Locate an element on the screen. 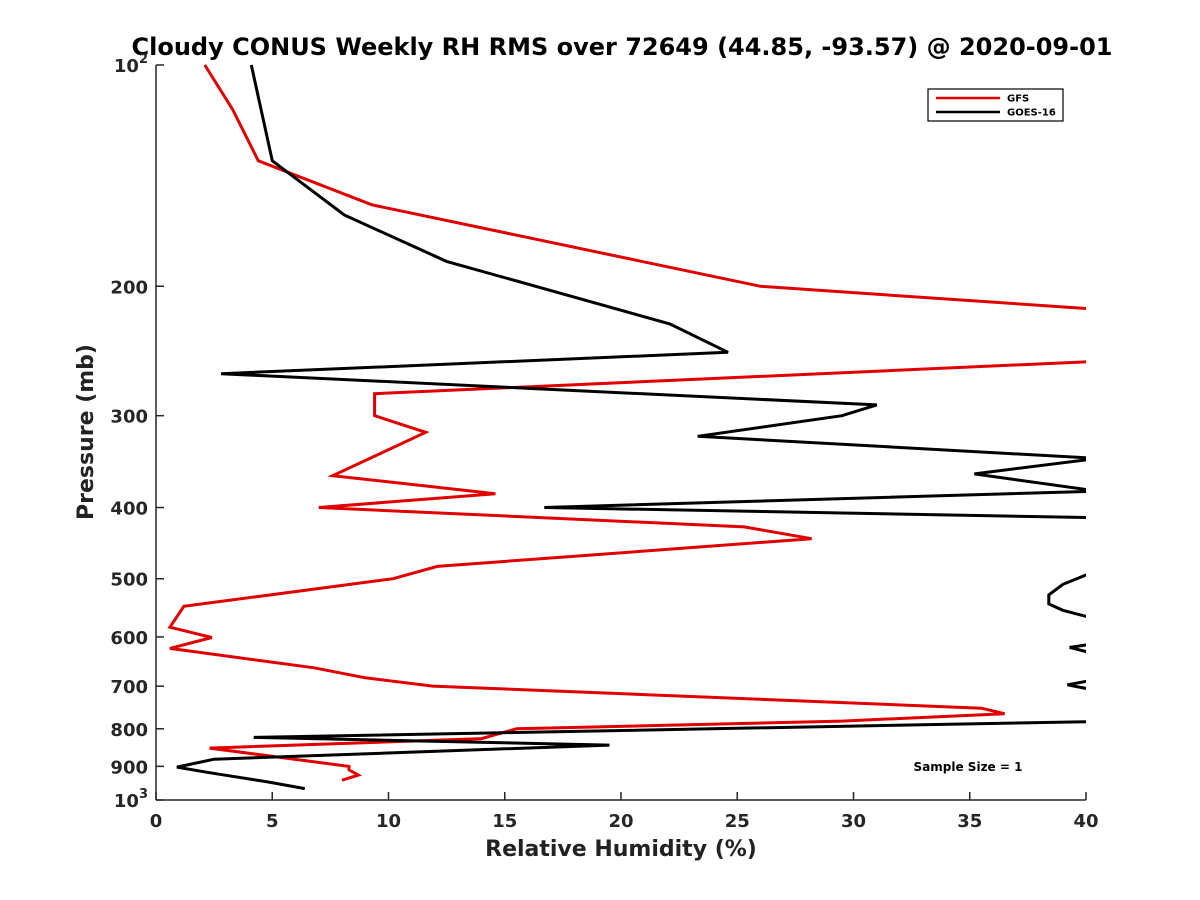  x-tick-label: 0 is located at coordinates (156, 821).